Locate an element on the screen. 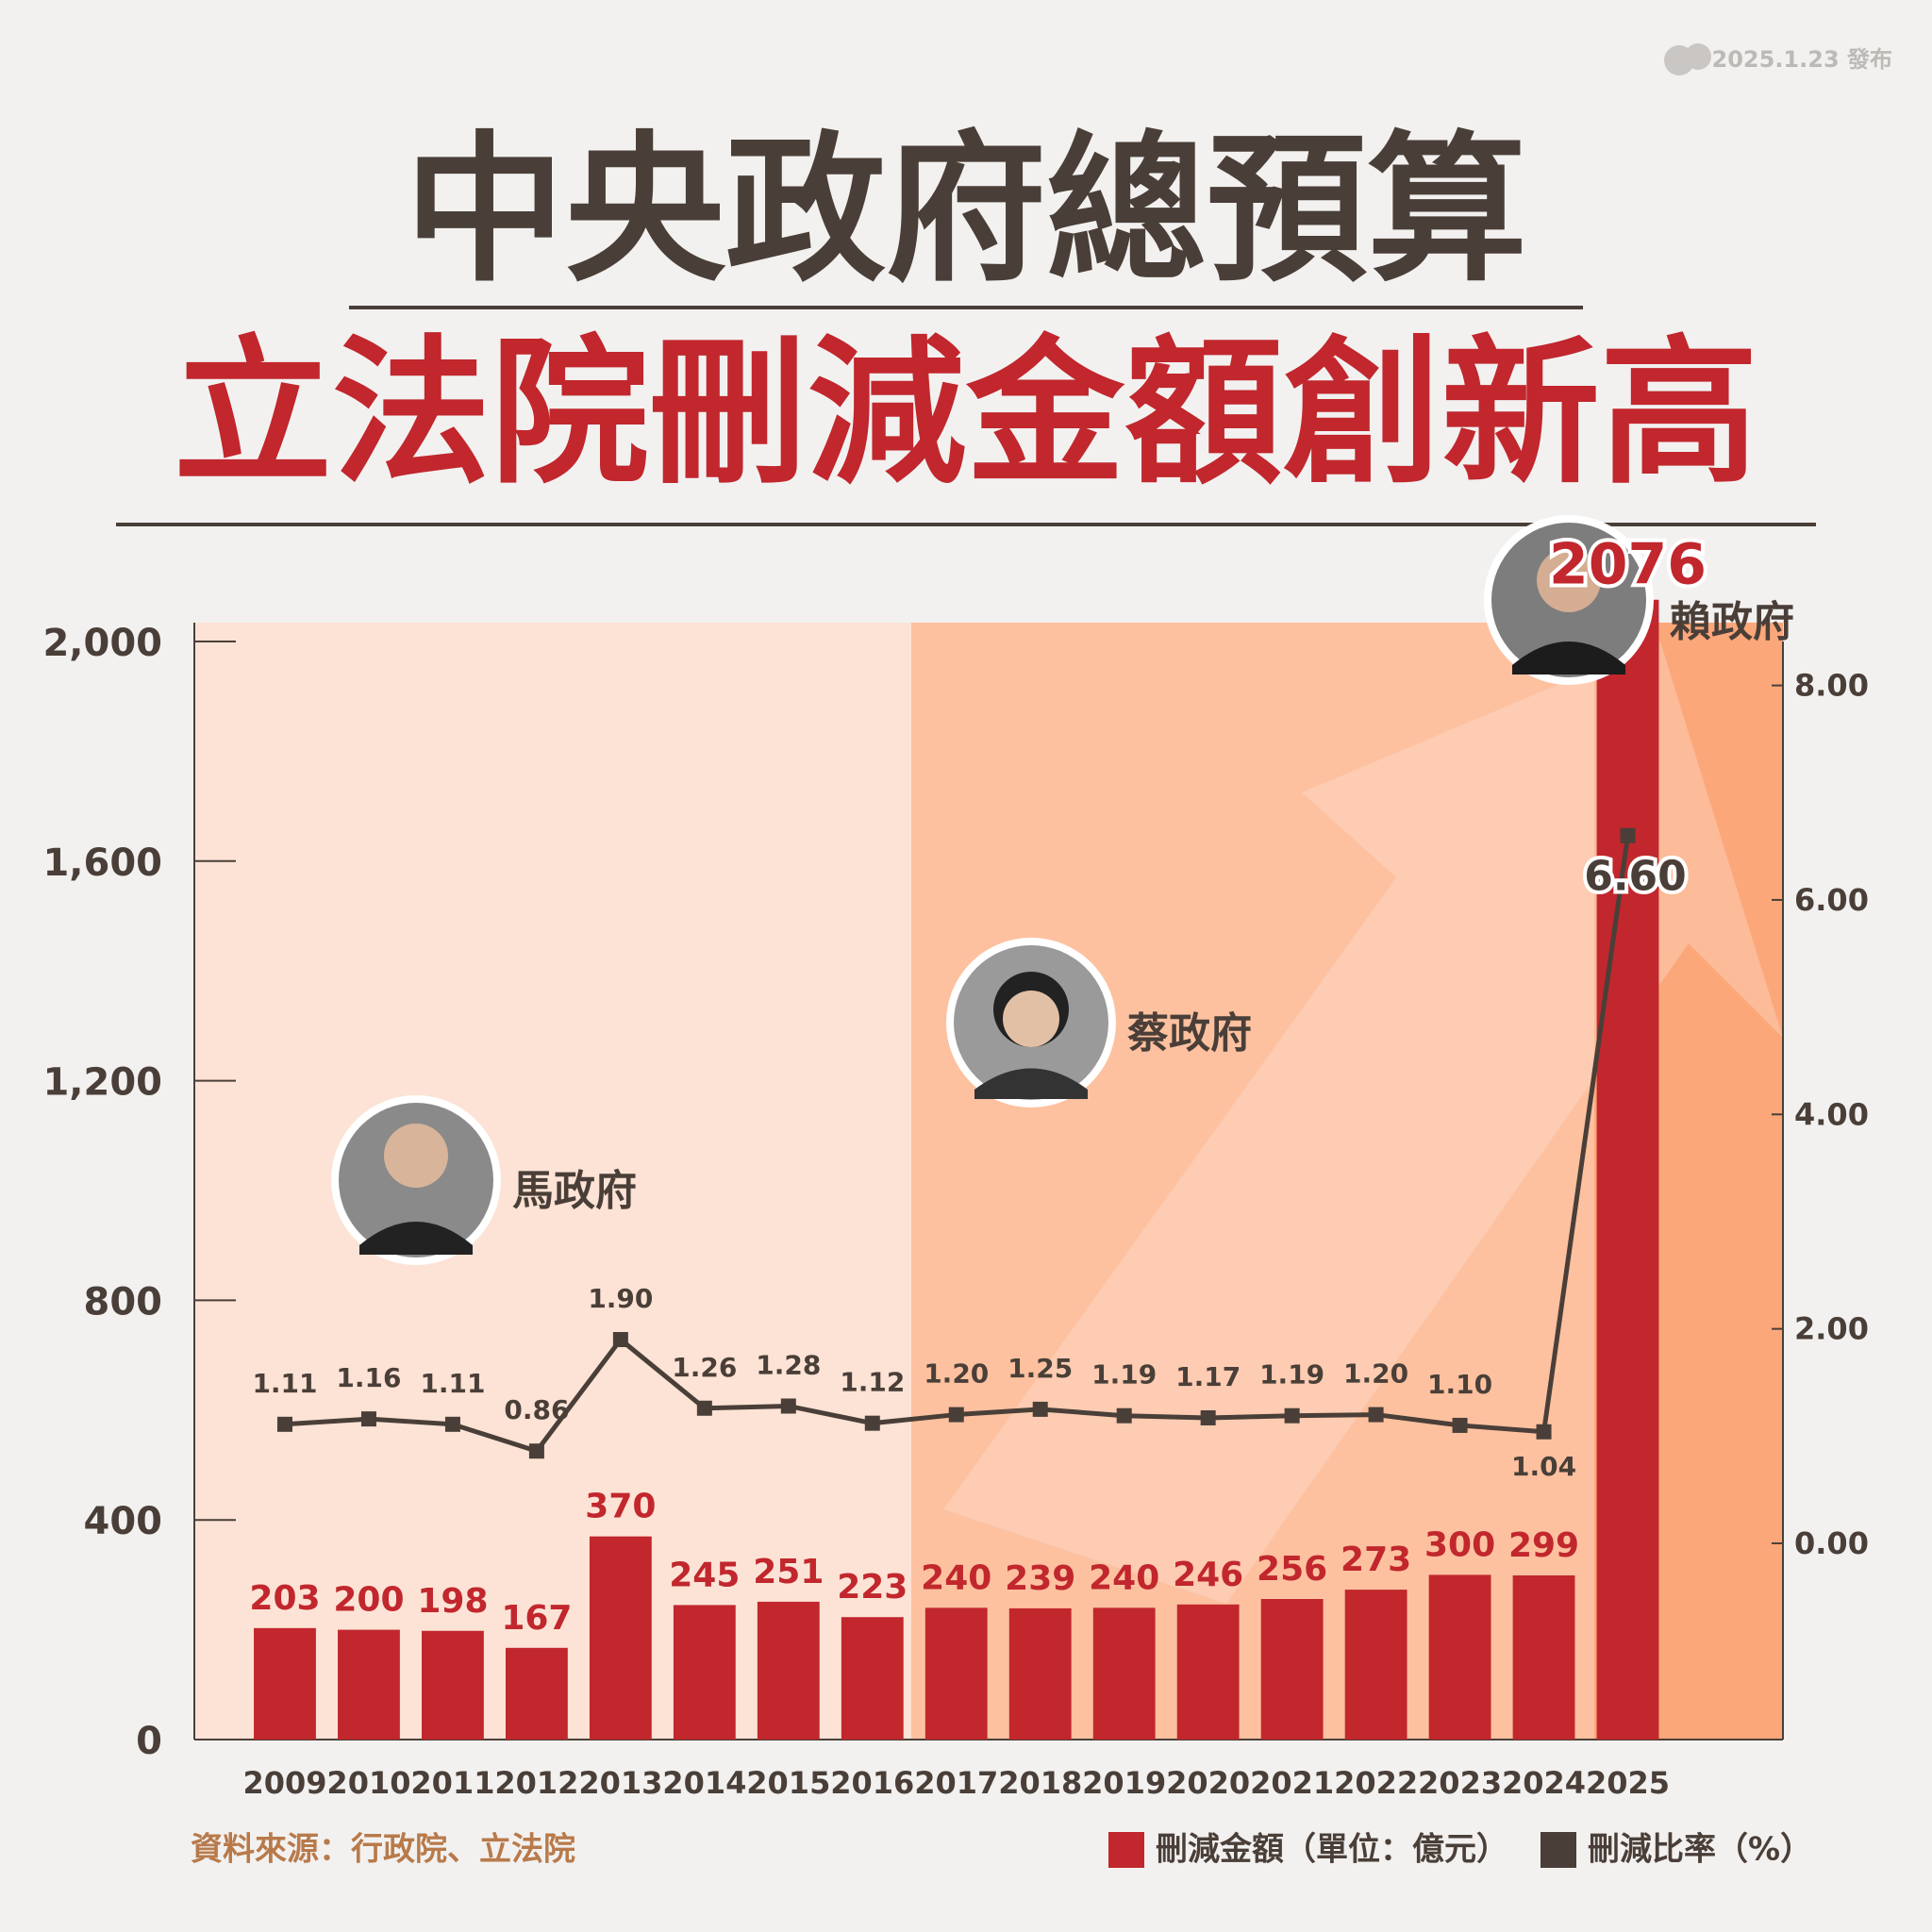  x-tick-label: 2023 is located at coordinates (1460, 1783).